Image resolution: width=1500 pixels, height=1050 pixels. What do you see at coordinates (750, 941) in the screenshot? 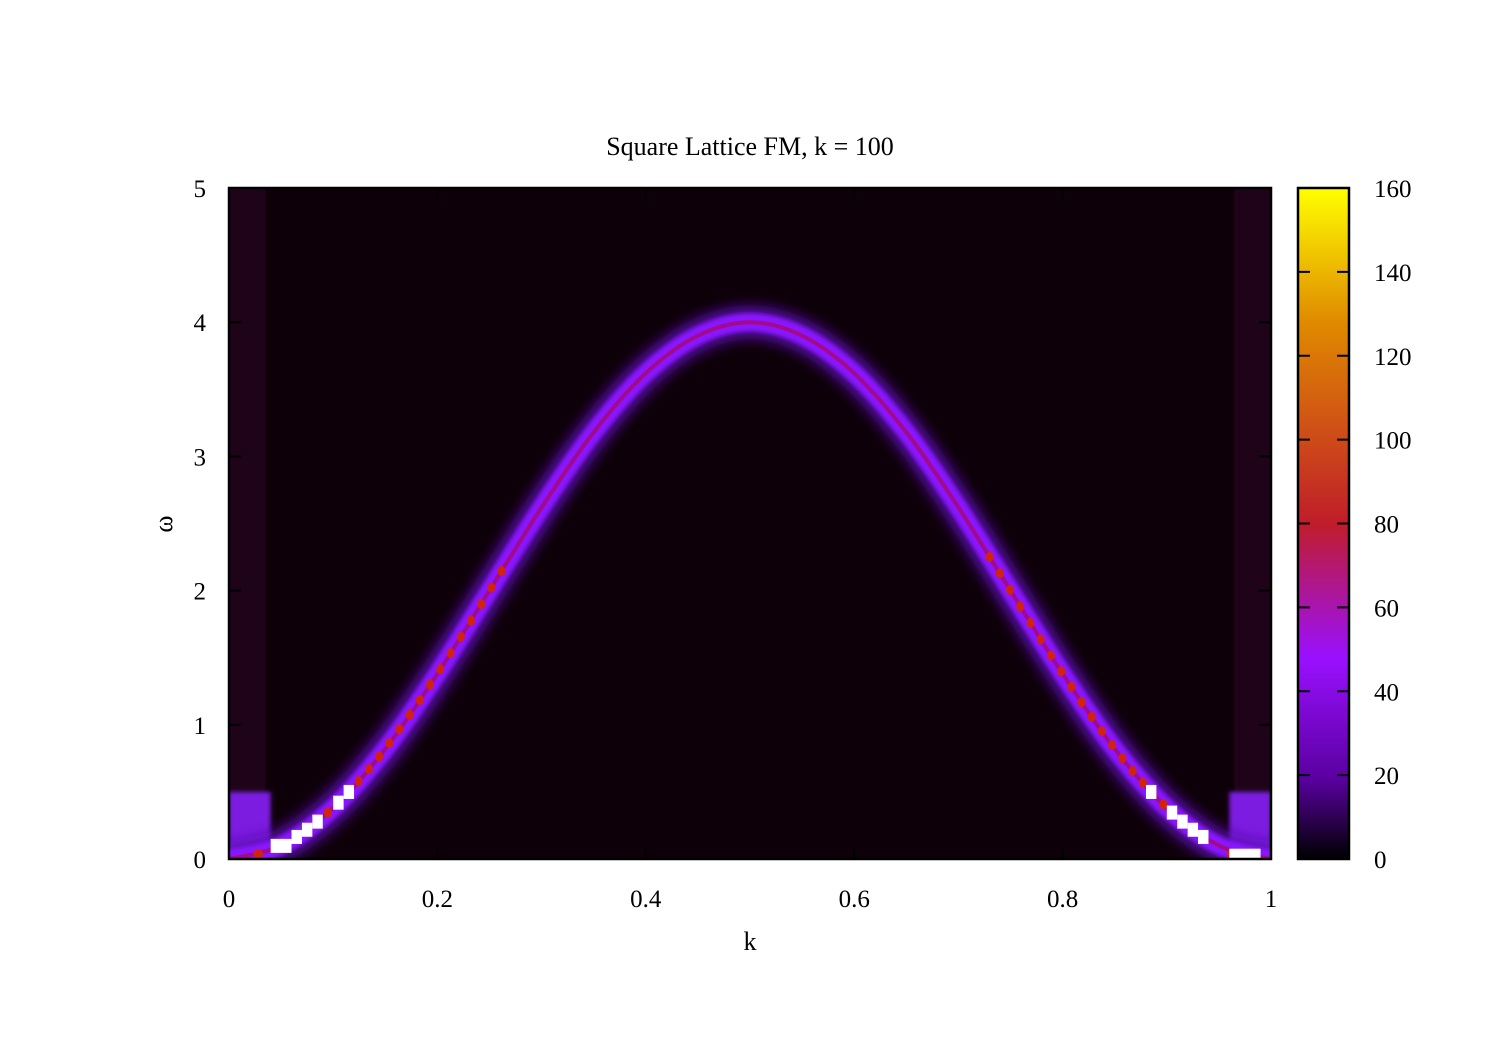
I see `x-axis-label: k` at bounding box center [750, 941].